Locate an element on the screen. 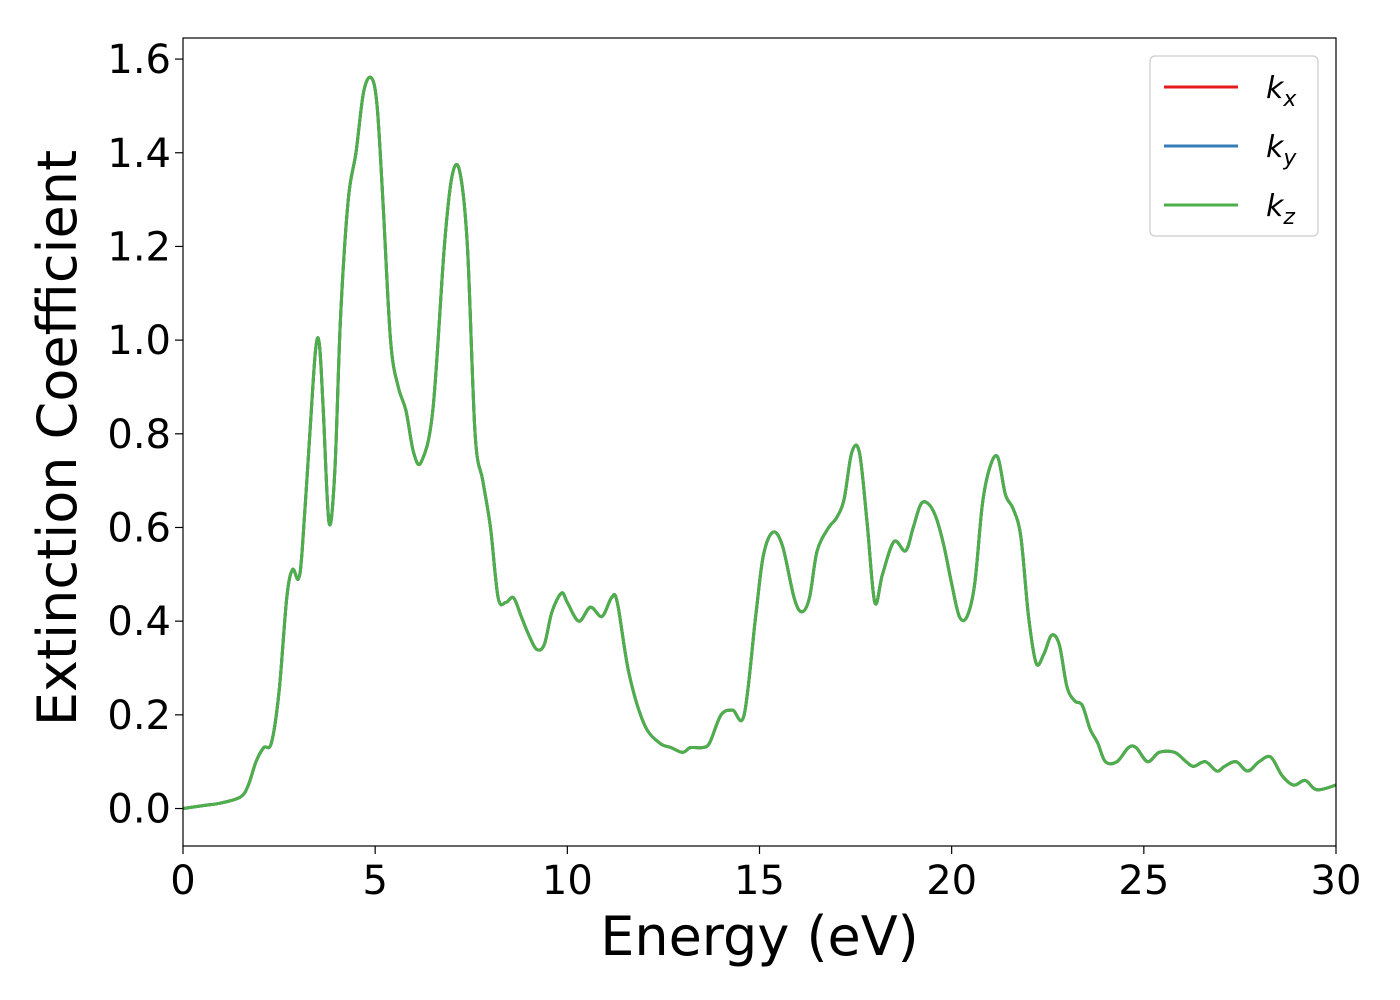  legend-label-z: kz is located at coordinates (1280, 209).